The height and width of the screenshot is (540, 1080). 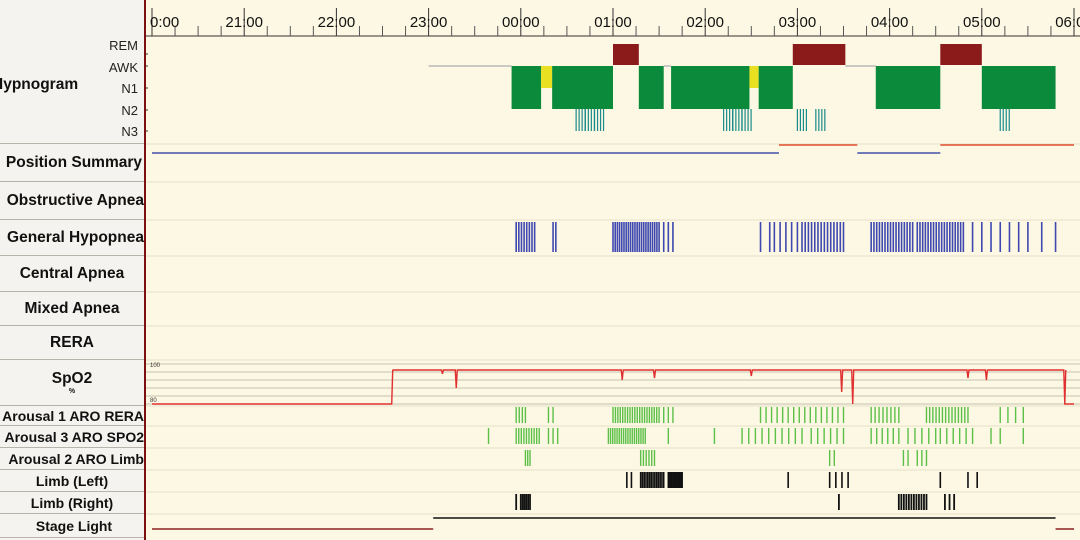 What do you see at coordinates (72, 416) in the screenshot?
I see `label-arousal-1: Arousal 1 ARO RERA` at bounding box center [72, 416].